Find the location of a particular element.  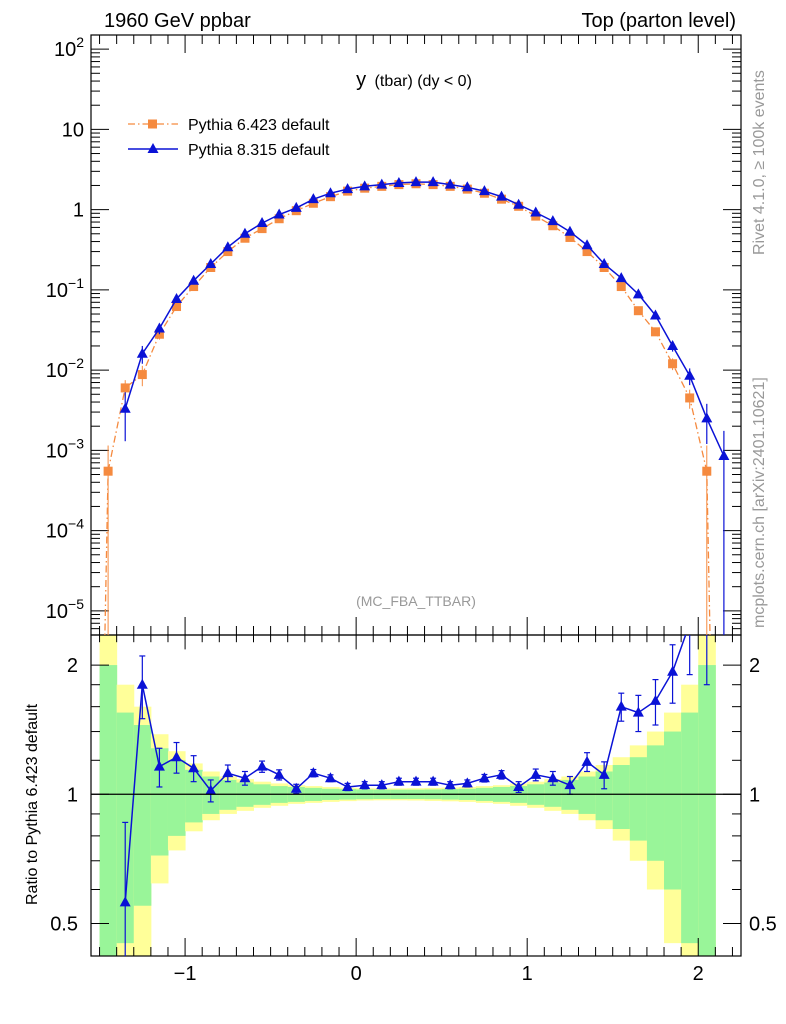

tick-base: 1 is located at coordinates (78, 211).